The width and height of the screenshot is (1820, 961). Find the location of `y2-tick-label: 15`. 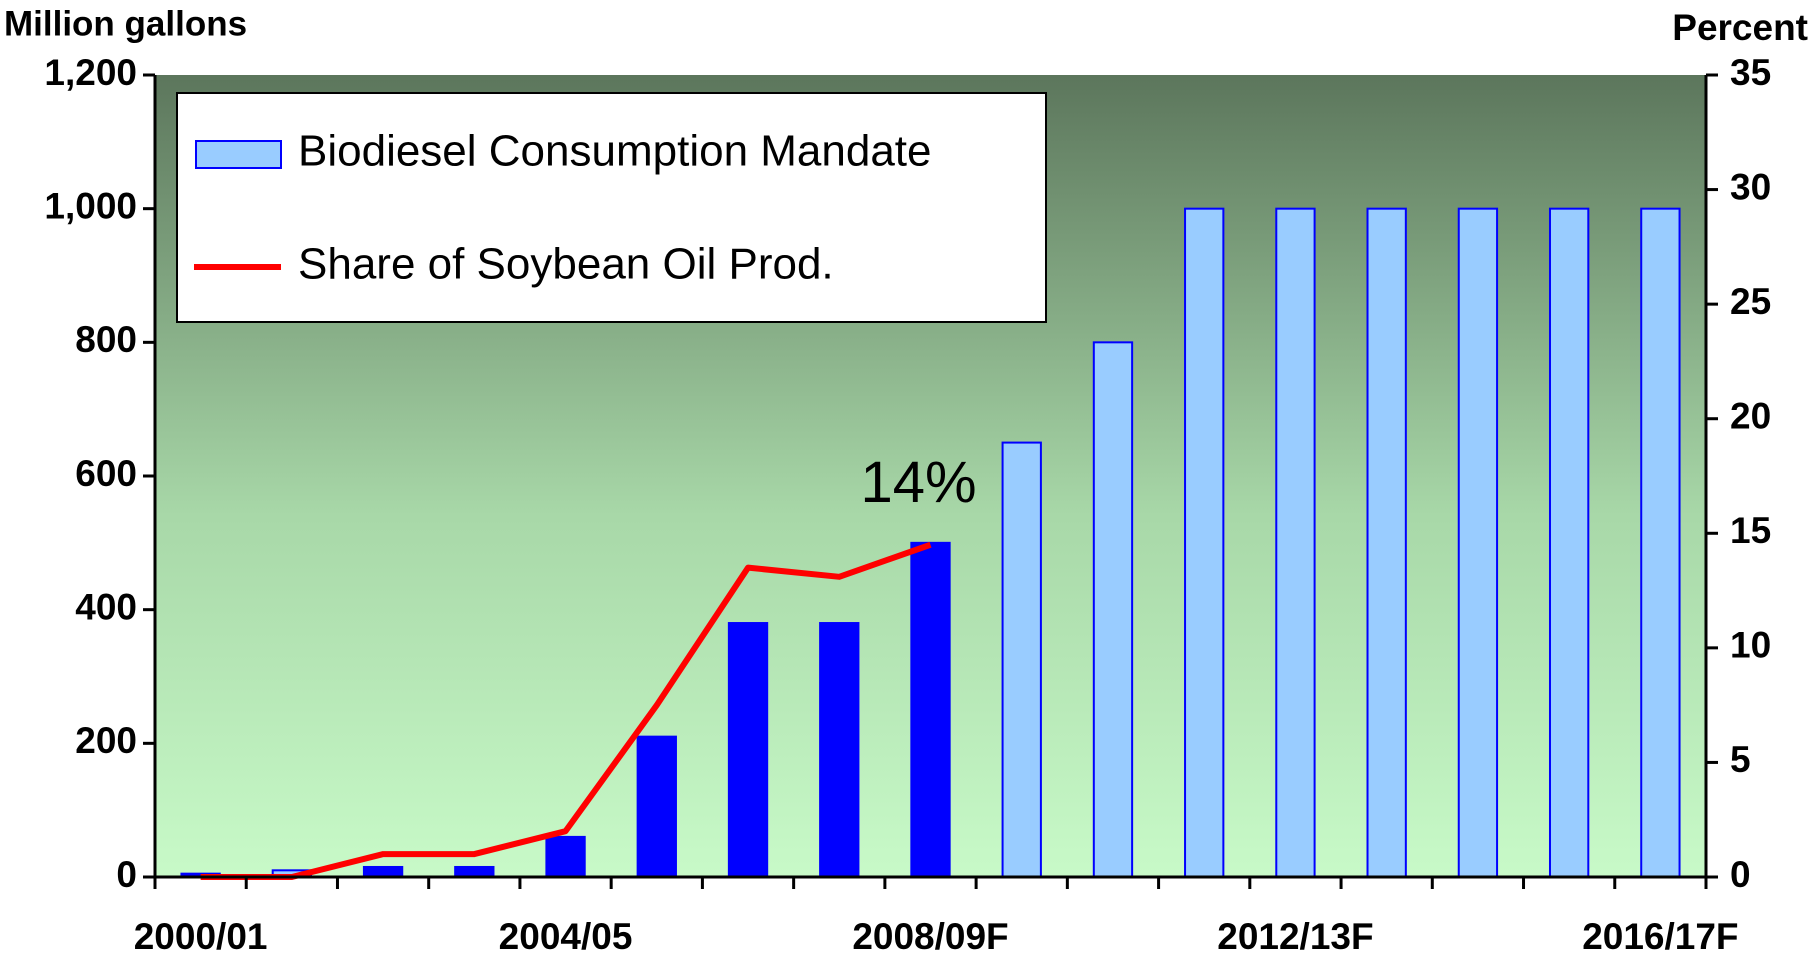

y2-tick-label: 15 is located at coordinates (1750, 530).